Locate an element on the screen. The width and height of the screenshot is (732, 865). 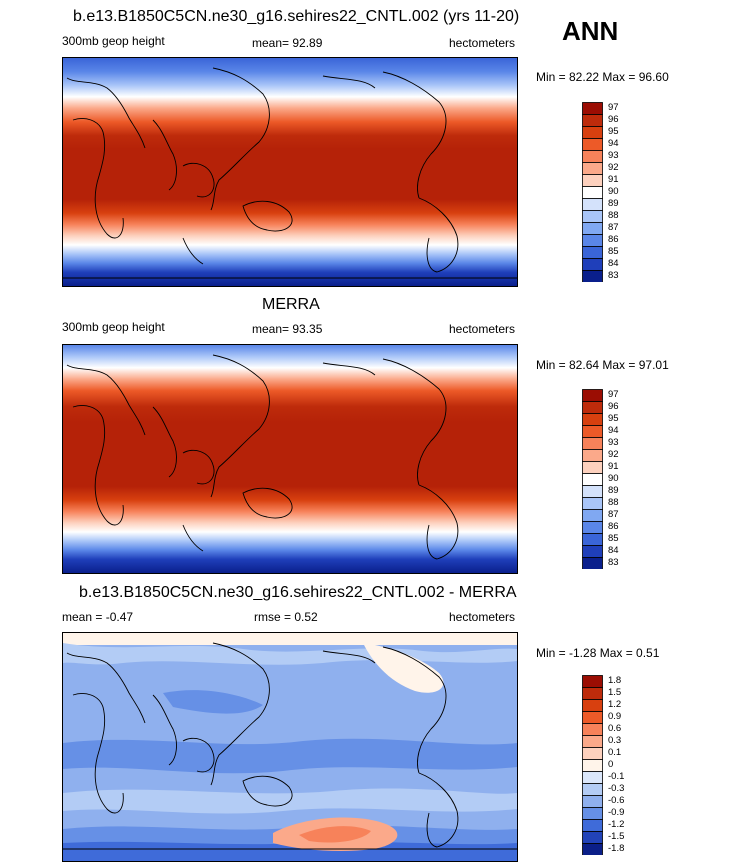
obs-units-label: hectometers is located at coordinates (482, 329).